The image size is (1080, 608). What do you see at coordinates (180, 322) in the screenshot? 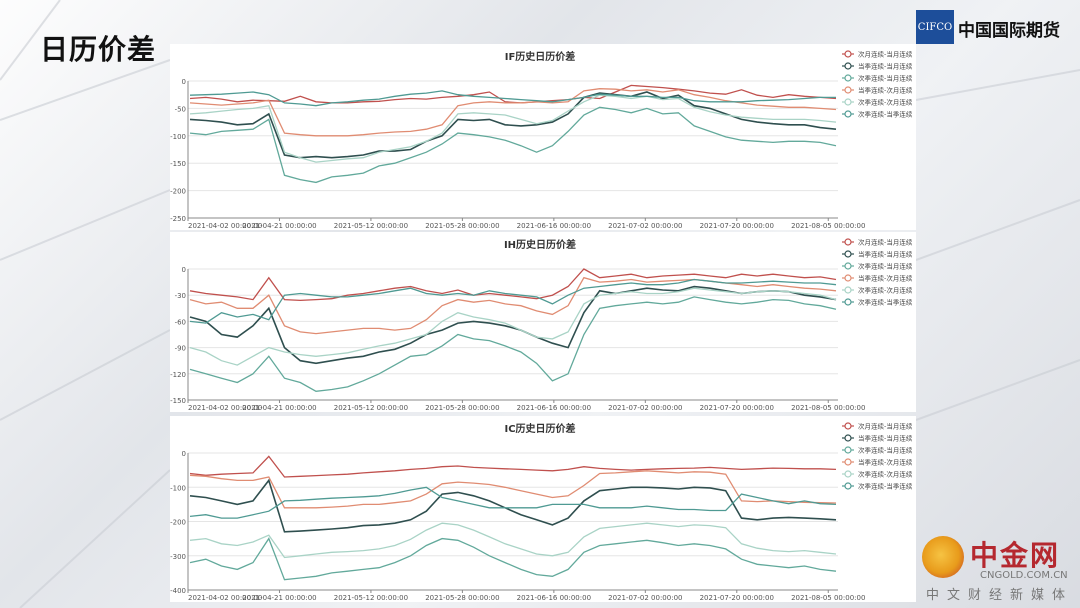
I see `y-tick-label: -60` at bounding box center [180, 322].